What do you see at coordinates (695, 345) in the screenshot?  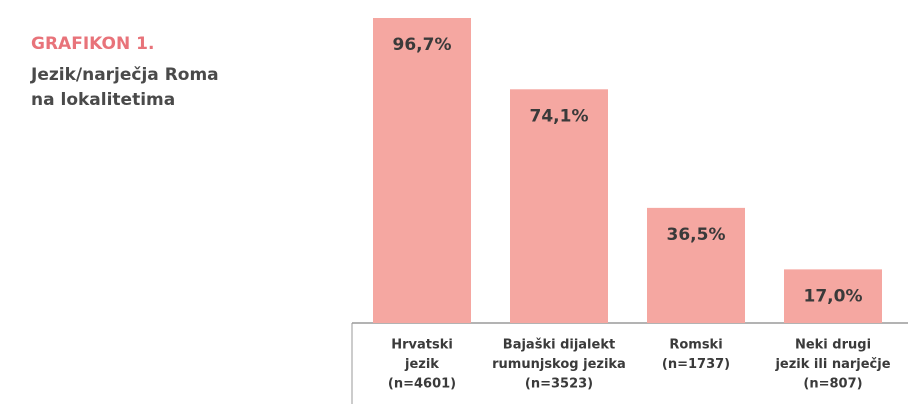 I see `x-tick-label: Romski` at bounding box center [695, 345].